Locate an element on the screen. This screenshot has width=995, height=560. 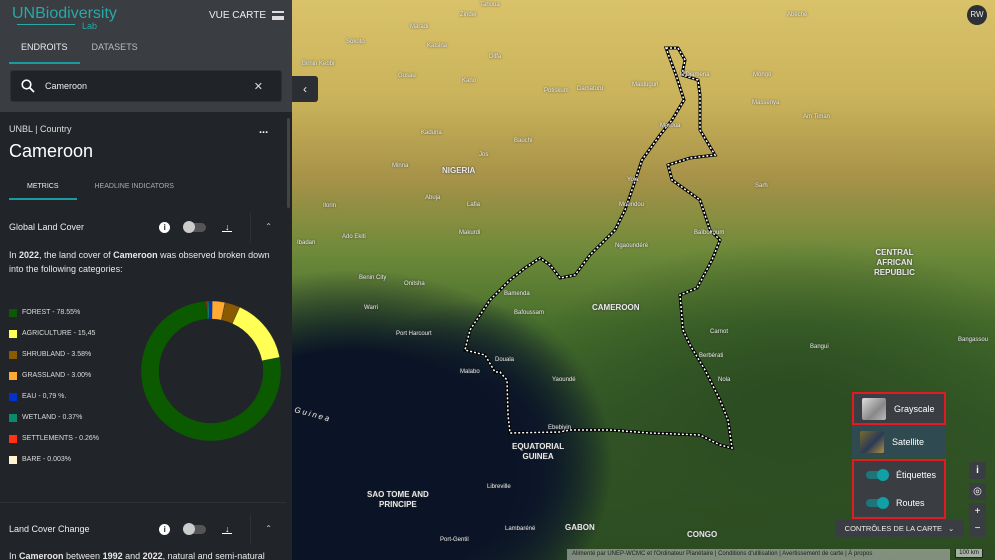
clear-search-icon: ✕ is located at coordinates (258, 86).